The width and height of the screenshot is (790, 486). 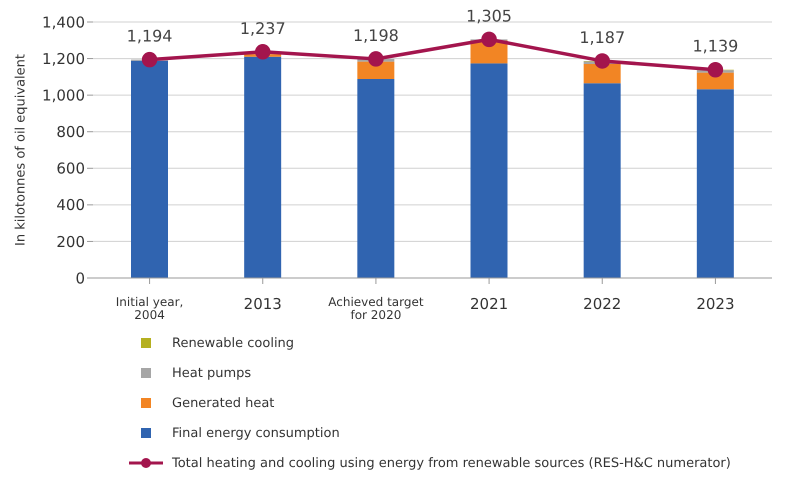 What do you see at coordinates (63, 95) in the screenshot?
I see `y-tick-label: 1,000` at bounding box center [63, 95].